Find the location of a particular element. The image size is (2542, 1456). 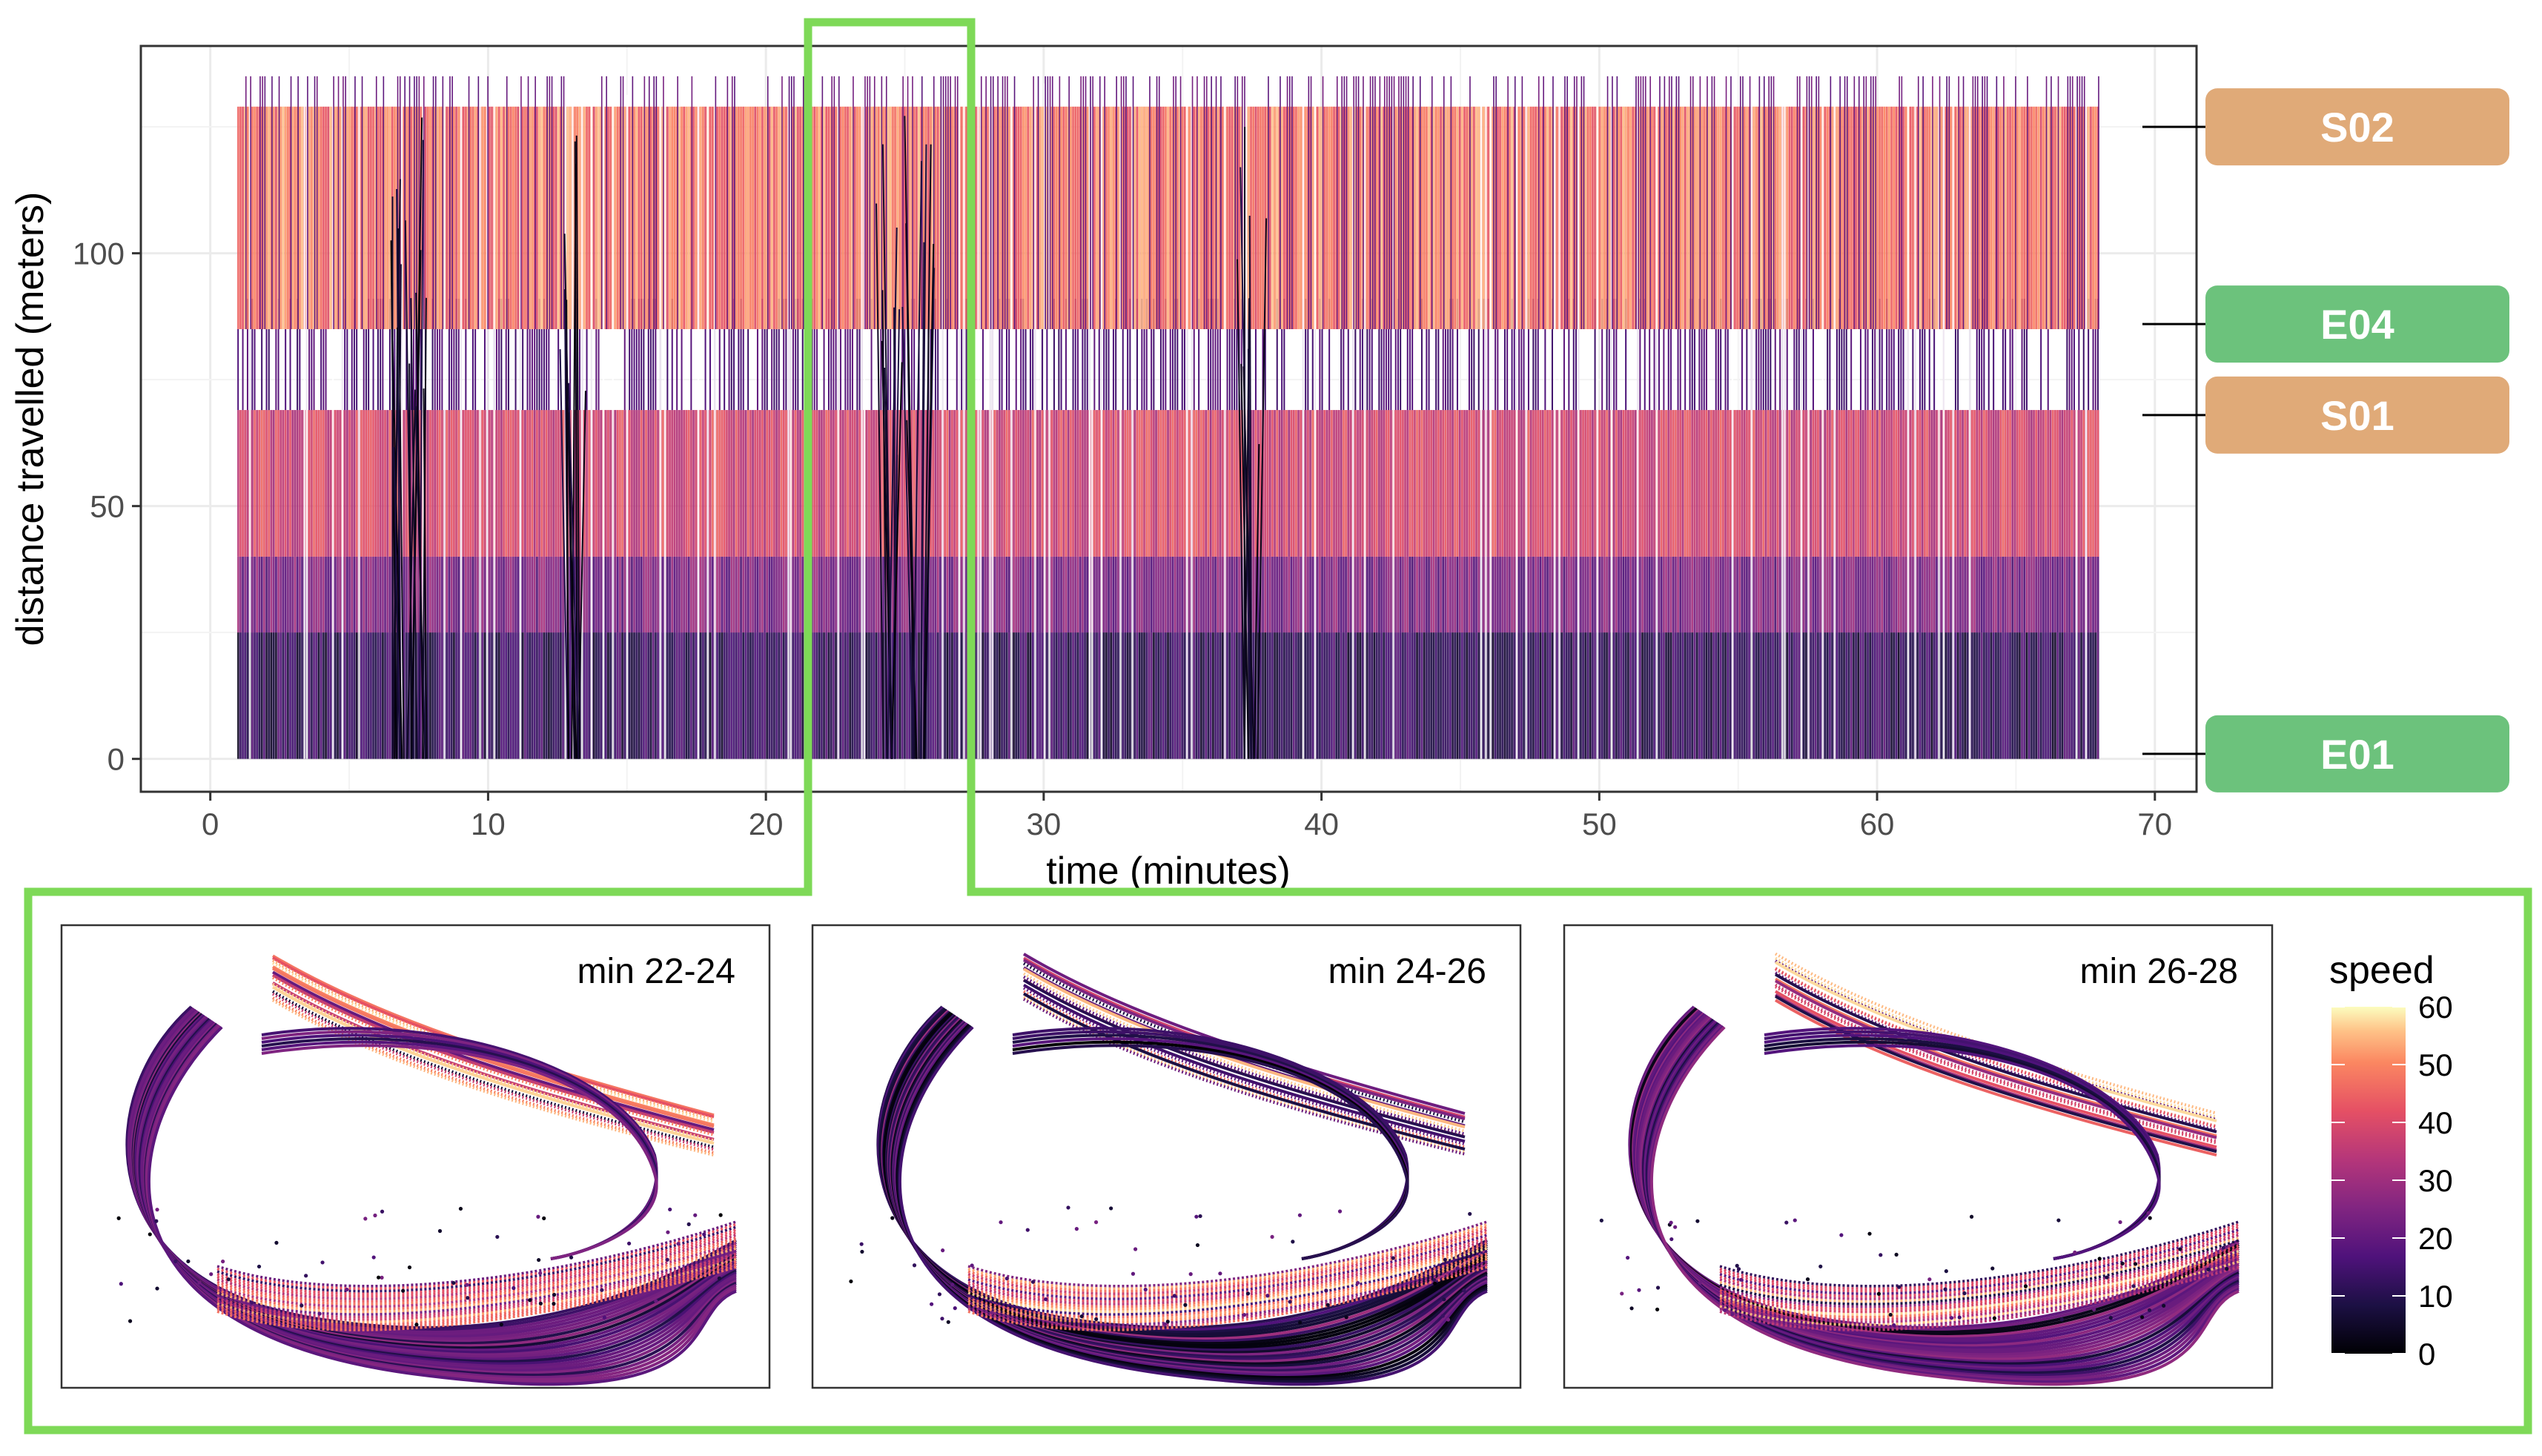

location-tag-s02: S02 is located at coordinates (2325, 127).